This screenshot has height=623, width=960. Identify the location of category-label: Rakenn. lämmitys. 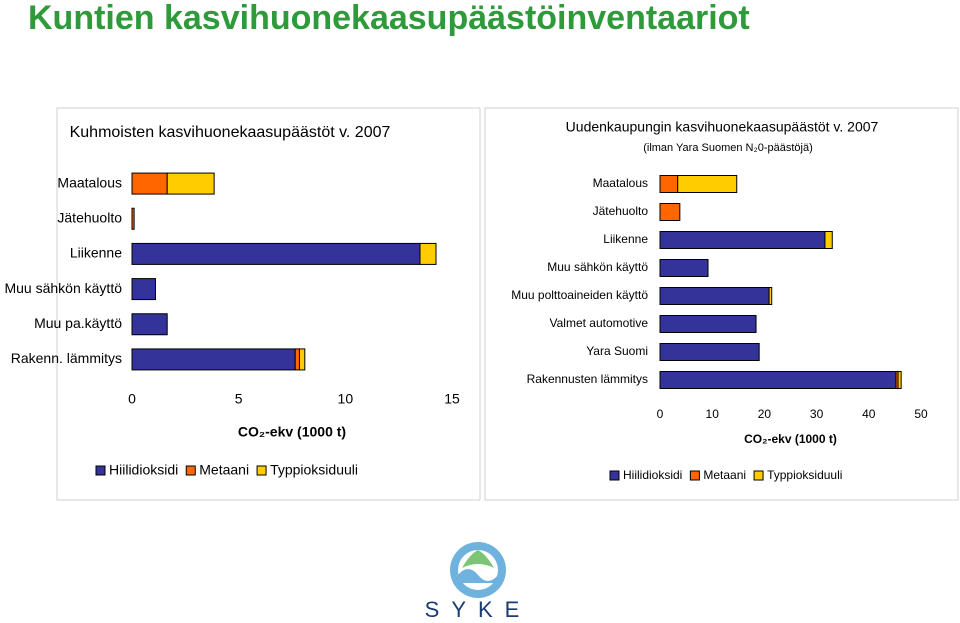
(66, 358).